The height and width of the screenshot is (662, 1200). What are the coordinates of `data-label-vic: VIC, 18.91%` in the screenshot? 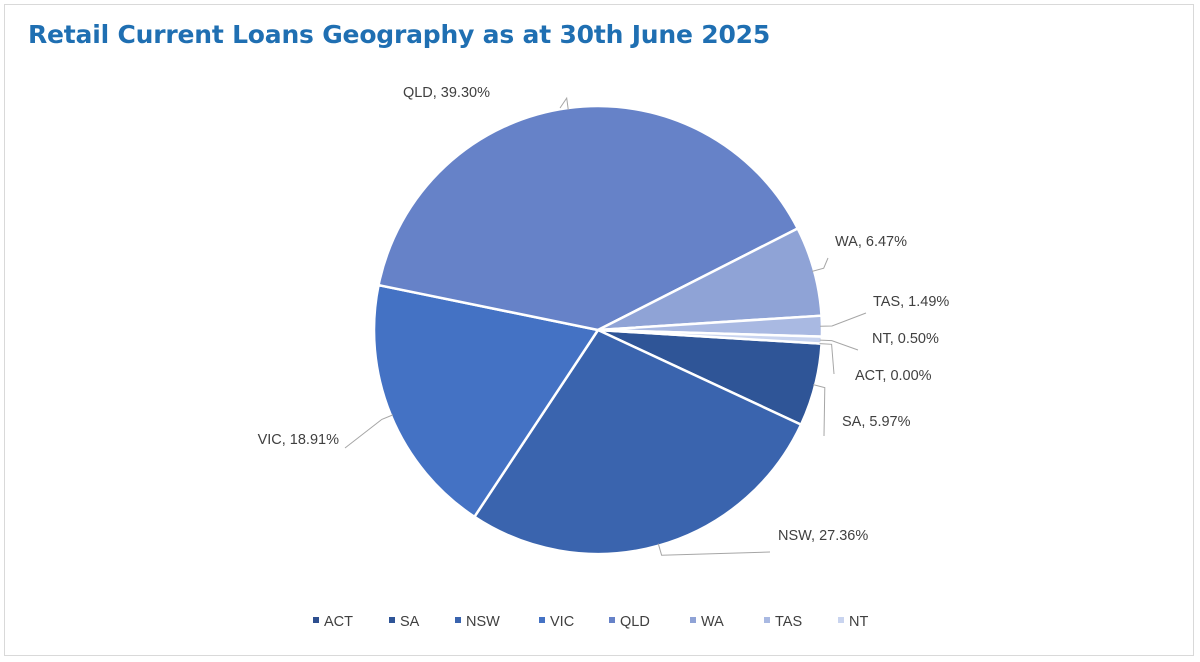 It's located at (299, 440).